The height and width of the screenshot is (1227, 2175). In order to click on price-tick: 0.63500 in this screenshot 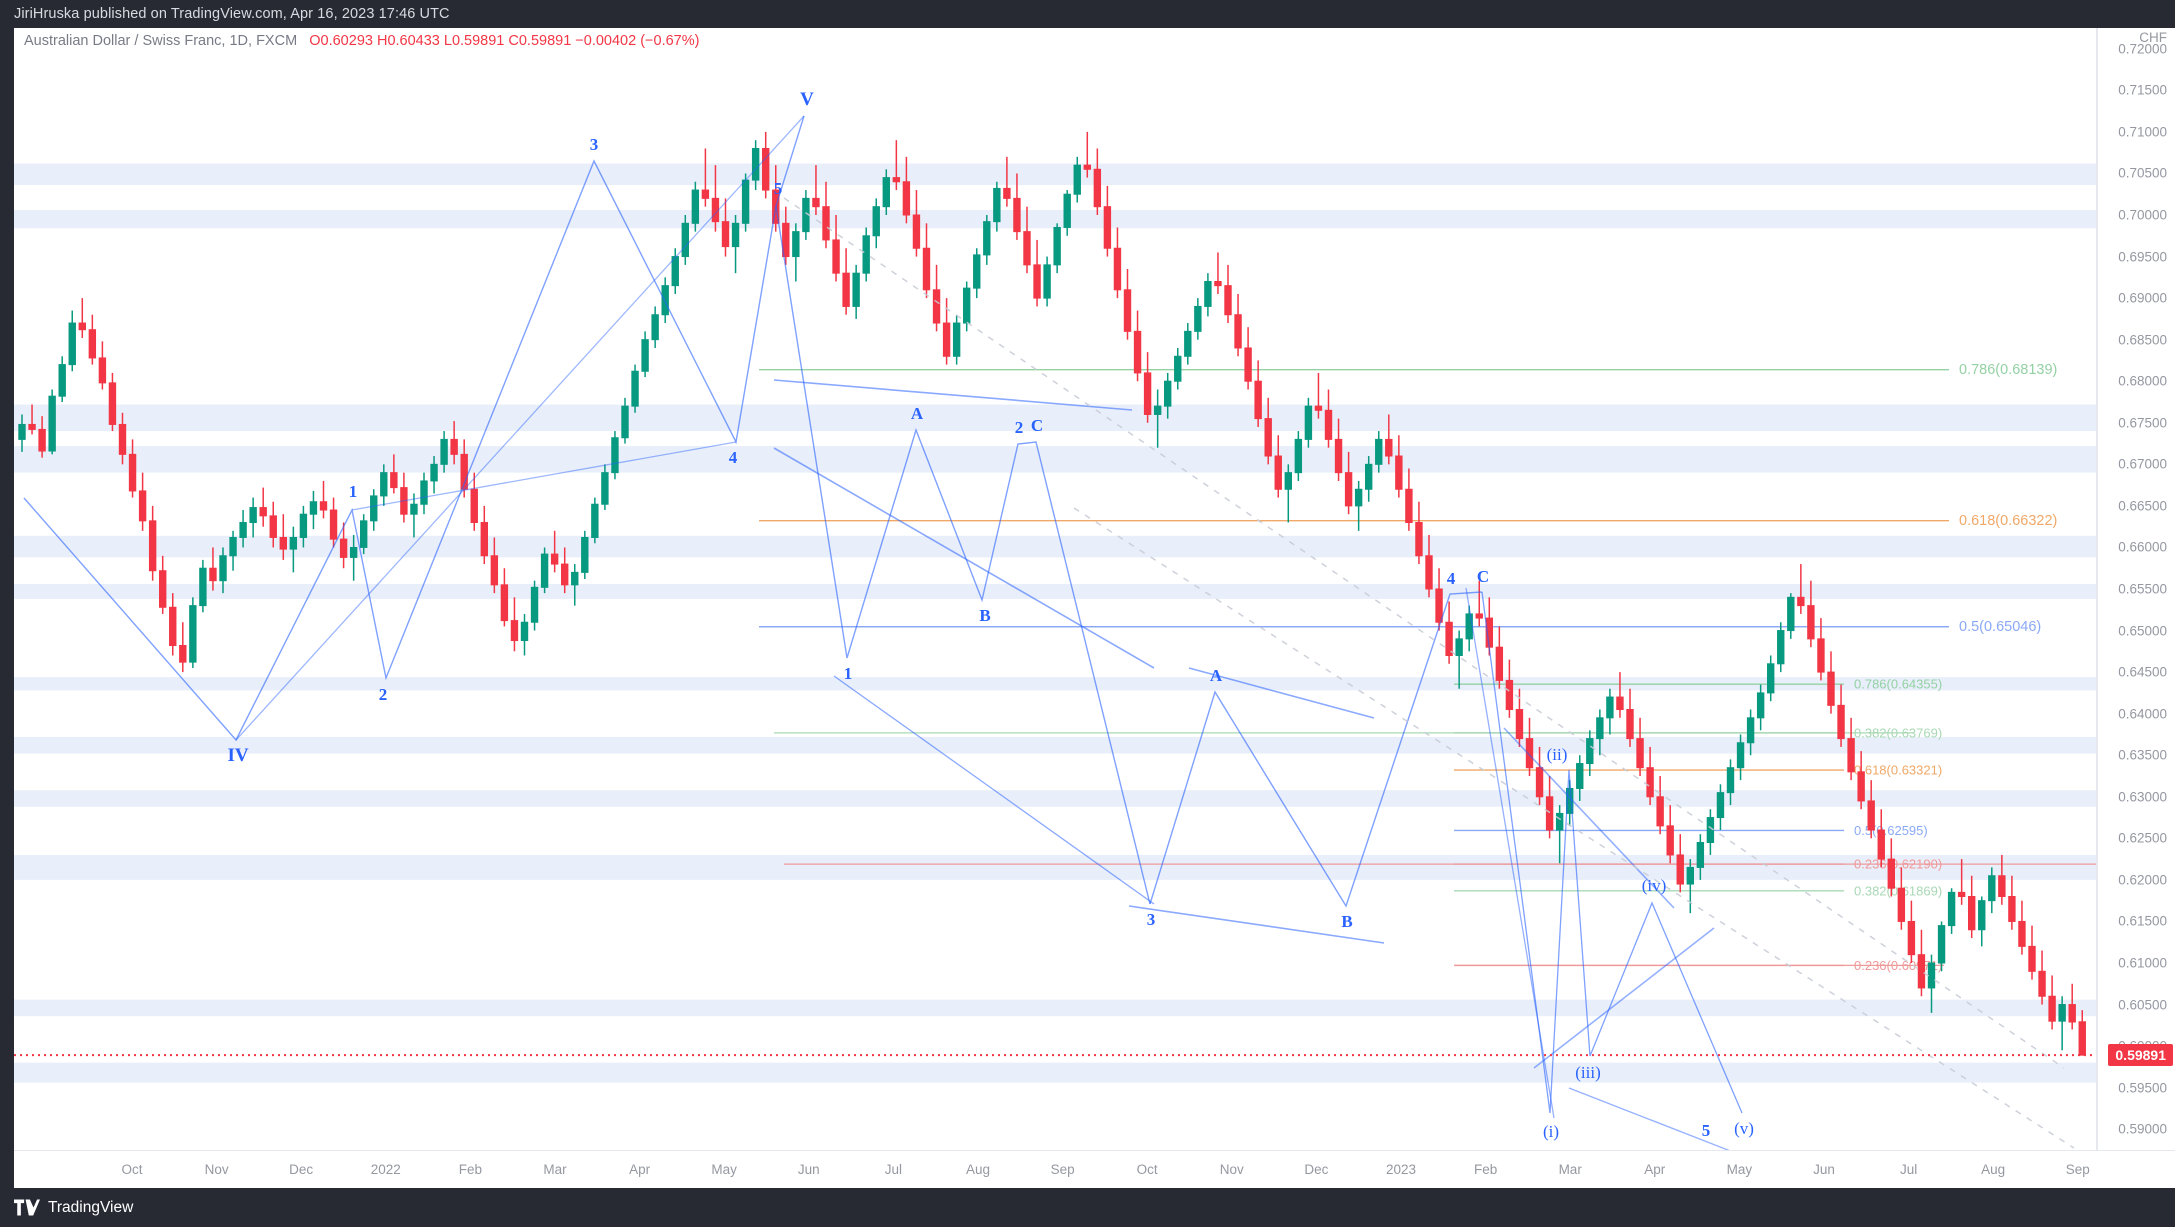, I will do `click(2142, 755)`.